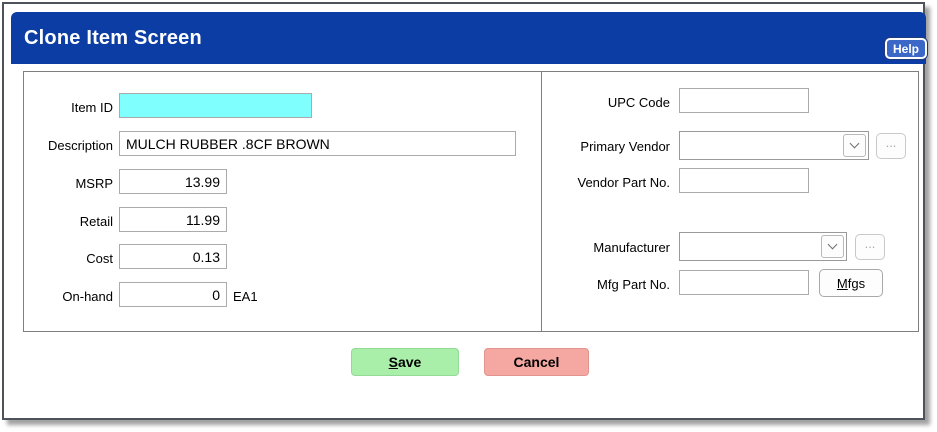 The width and height of the screenshot is (937, 432). Describe the element at coordinates (87, 296) in the screenshot. I see `on-hand-label: On-hand` at that location.